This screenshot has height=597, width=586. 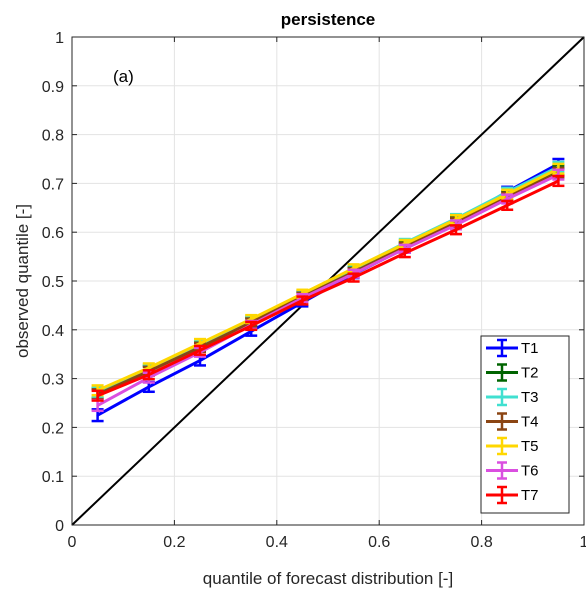 What do you see at coordinates (530, 373) in the screenshot?
I see `legend-label: T2` at bounding box center [530, 373].